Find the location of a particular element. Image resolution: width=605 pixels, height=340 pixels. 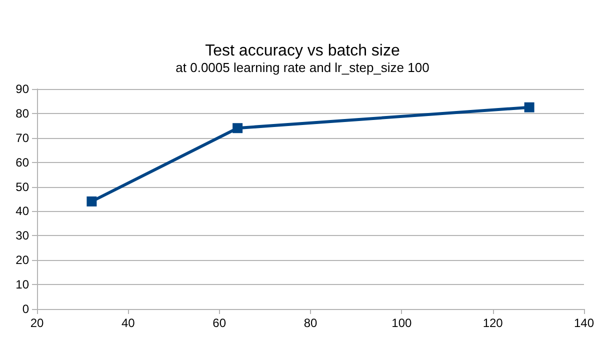

x-tick-label: 100 is located at coordinates (402, 323).